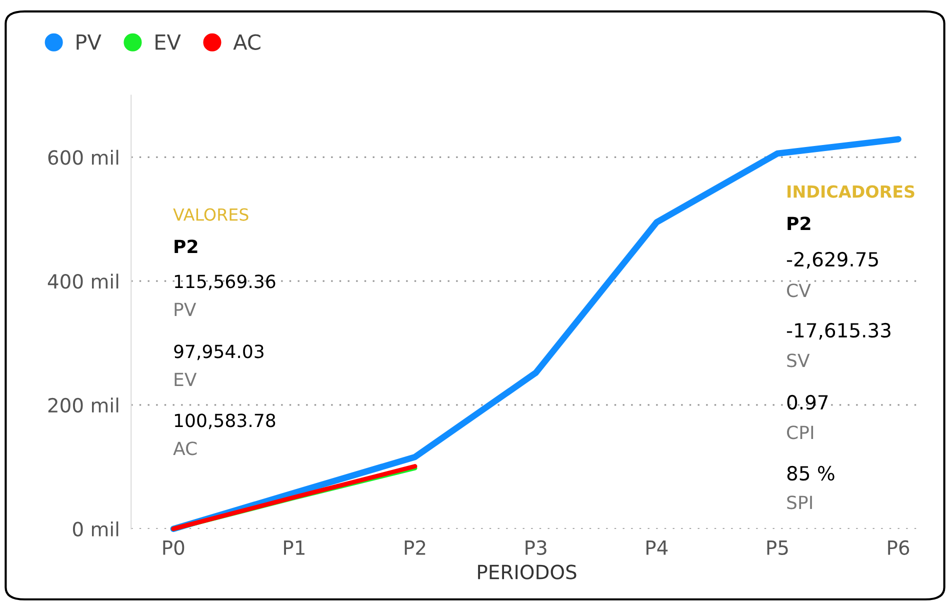 The image size is (950, 603). Describe the element at coordinates (415, 547) in the screenshot. I see `x-tick-label: P2` at that location.